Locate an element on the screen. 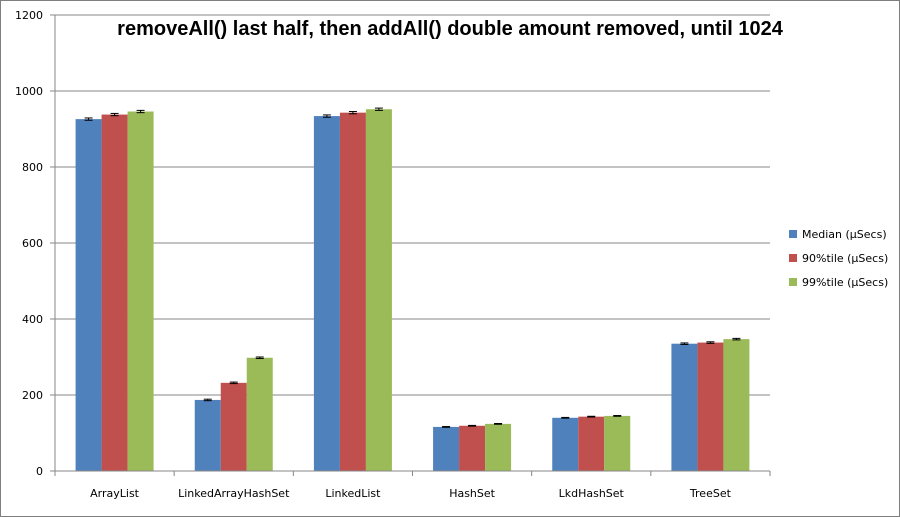 Image resolution: width=900 pixels, height=517 pixels. legend-label: Median (µSecs) is located at coordinates (844, 234).